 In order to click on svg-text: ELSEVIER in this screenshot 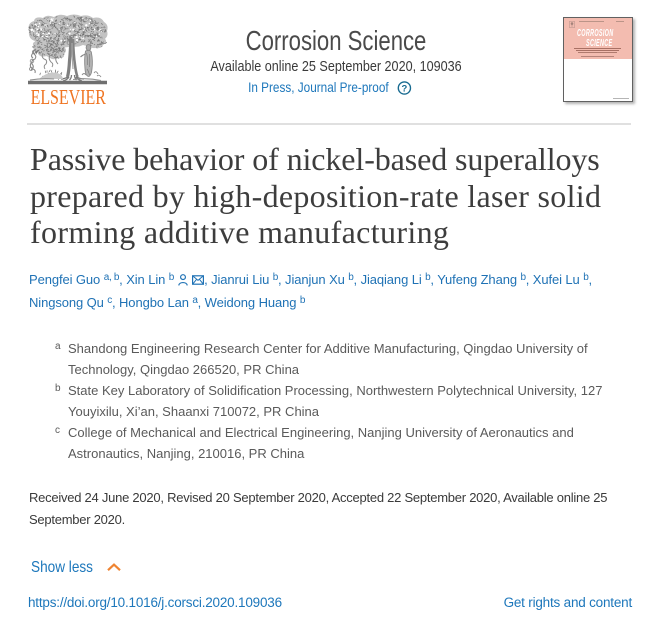, I will do `click(69, 96)`.